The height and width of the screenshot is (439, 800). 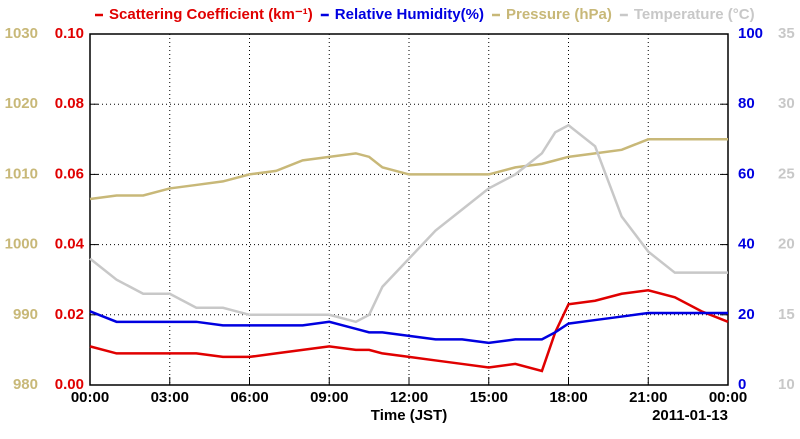 I want to click on legend-label: Pressure (hPa), so click(x=559, y=14).